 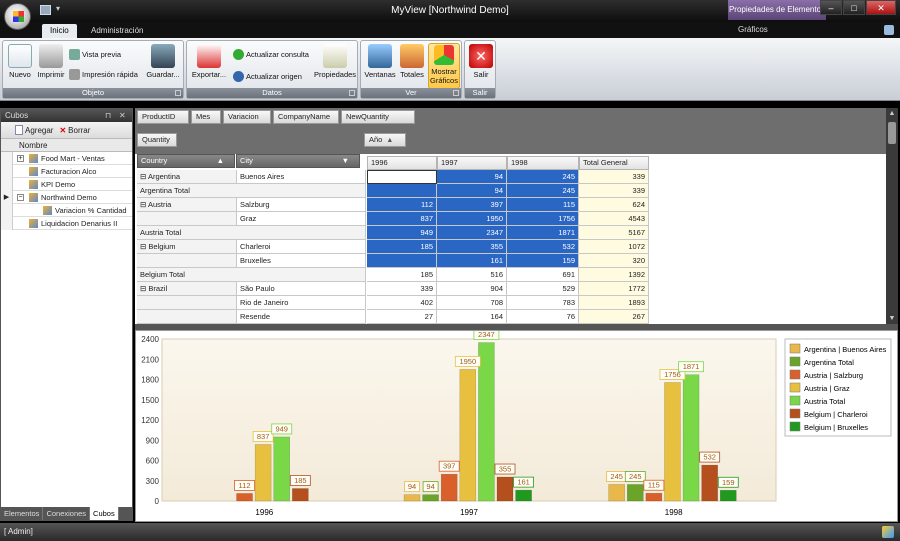 What do you see at coordinates (108, 115) in the screenshot?
I see `pin-icon: ⊓` at bounding box center [108, 115].